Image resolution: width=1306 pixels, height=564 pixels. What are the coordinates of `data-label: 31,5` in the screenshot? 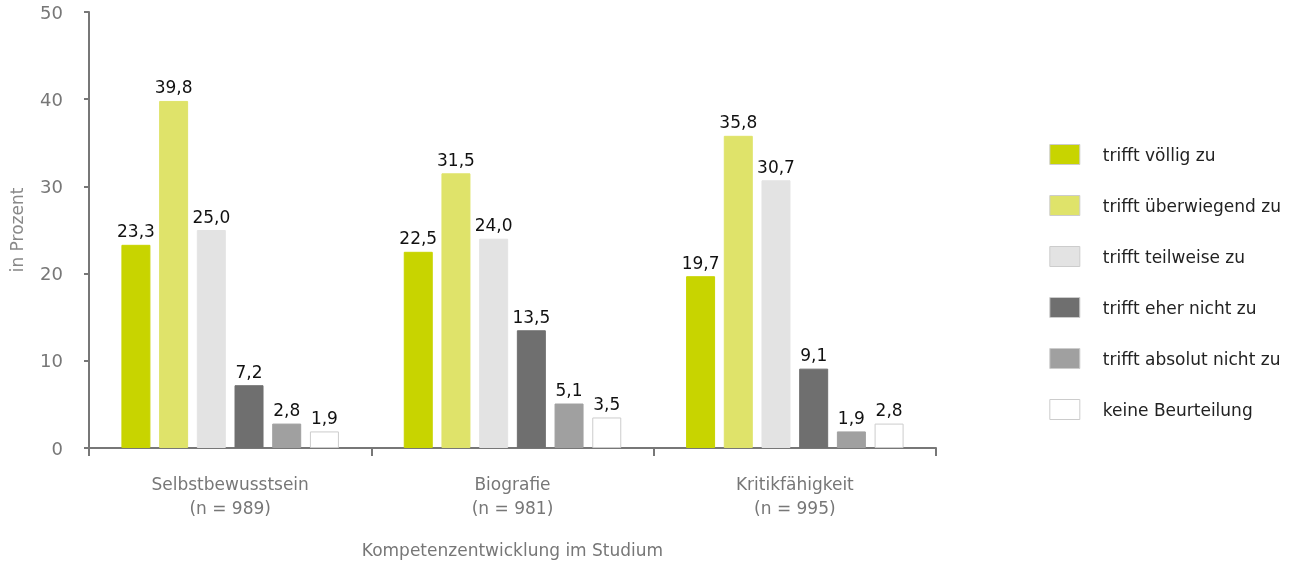 It's located at (456, 159).